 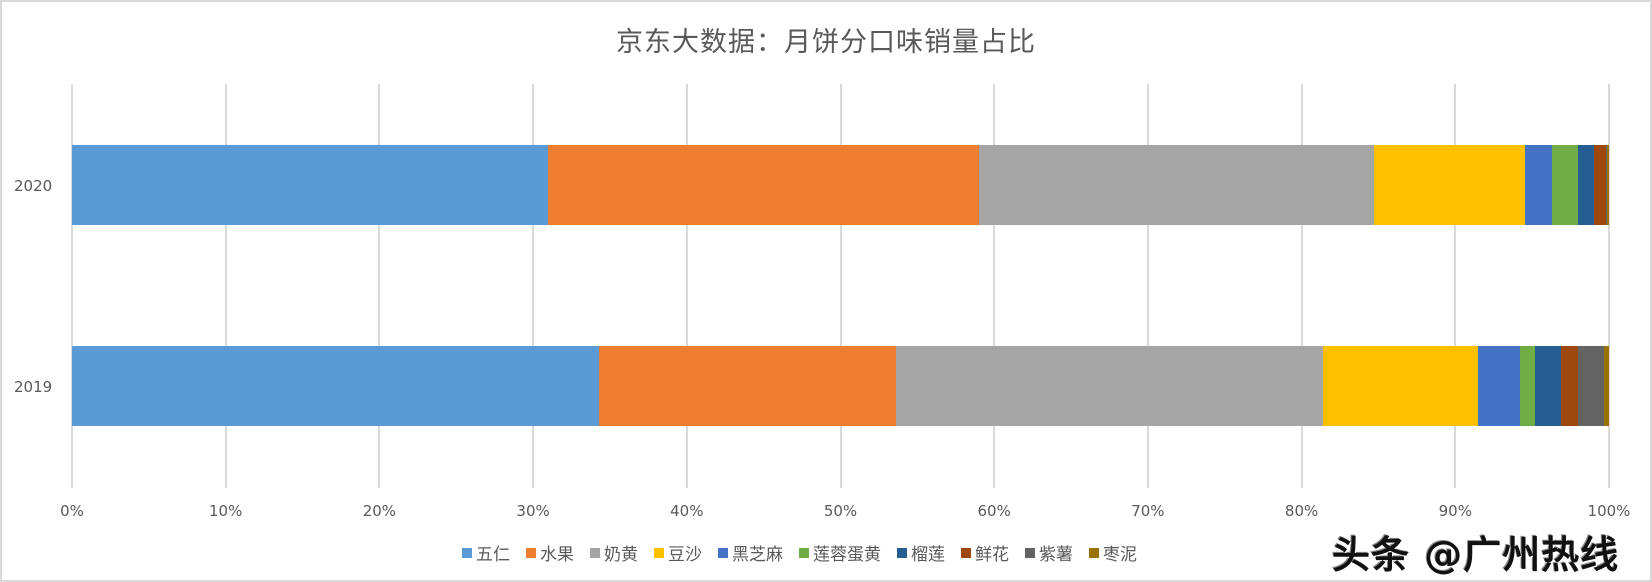 I want to click on x-tick-label: 30%, so click(x=533, y=511).